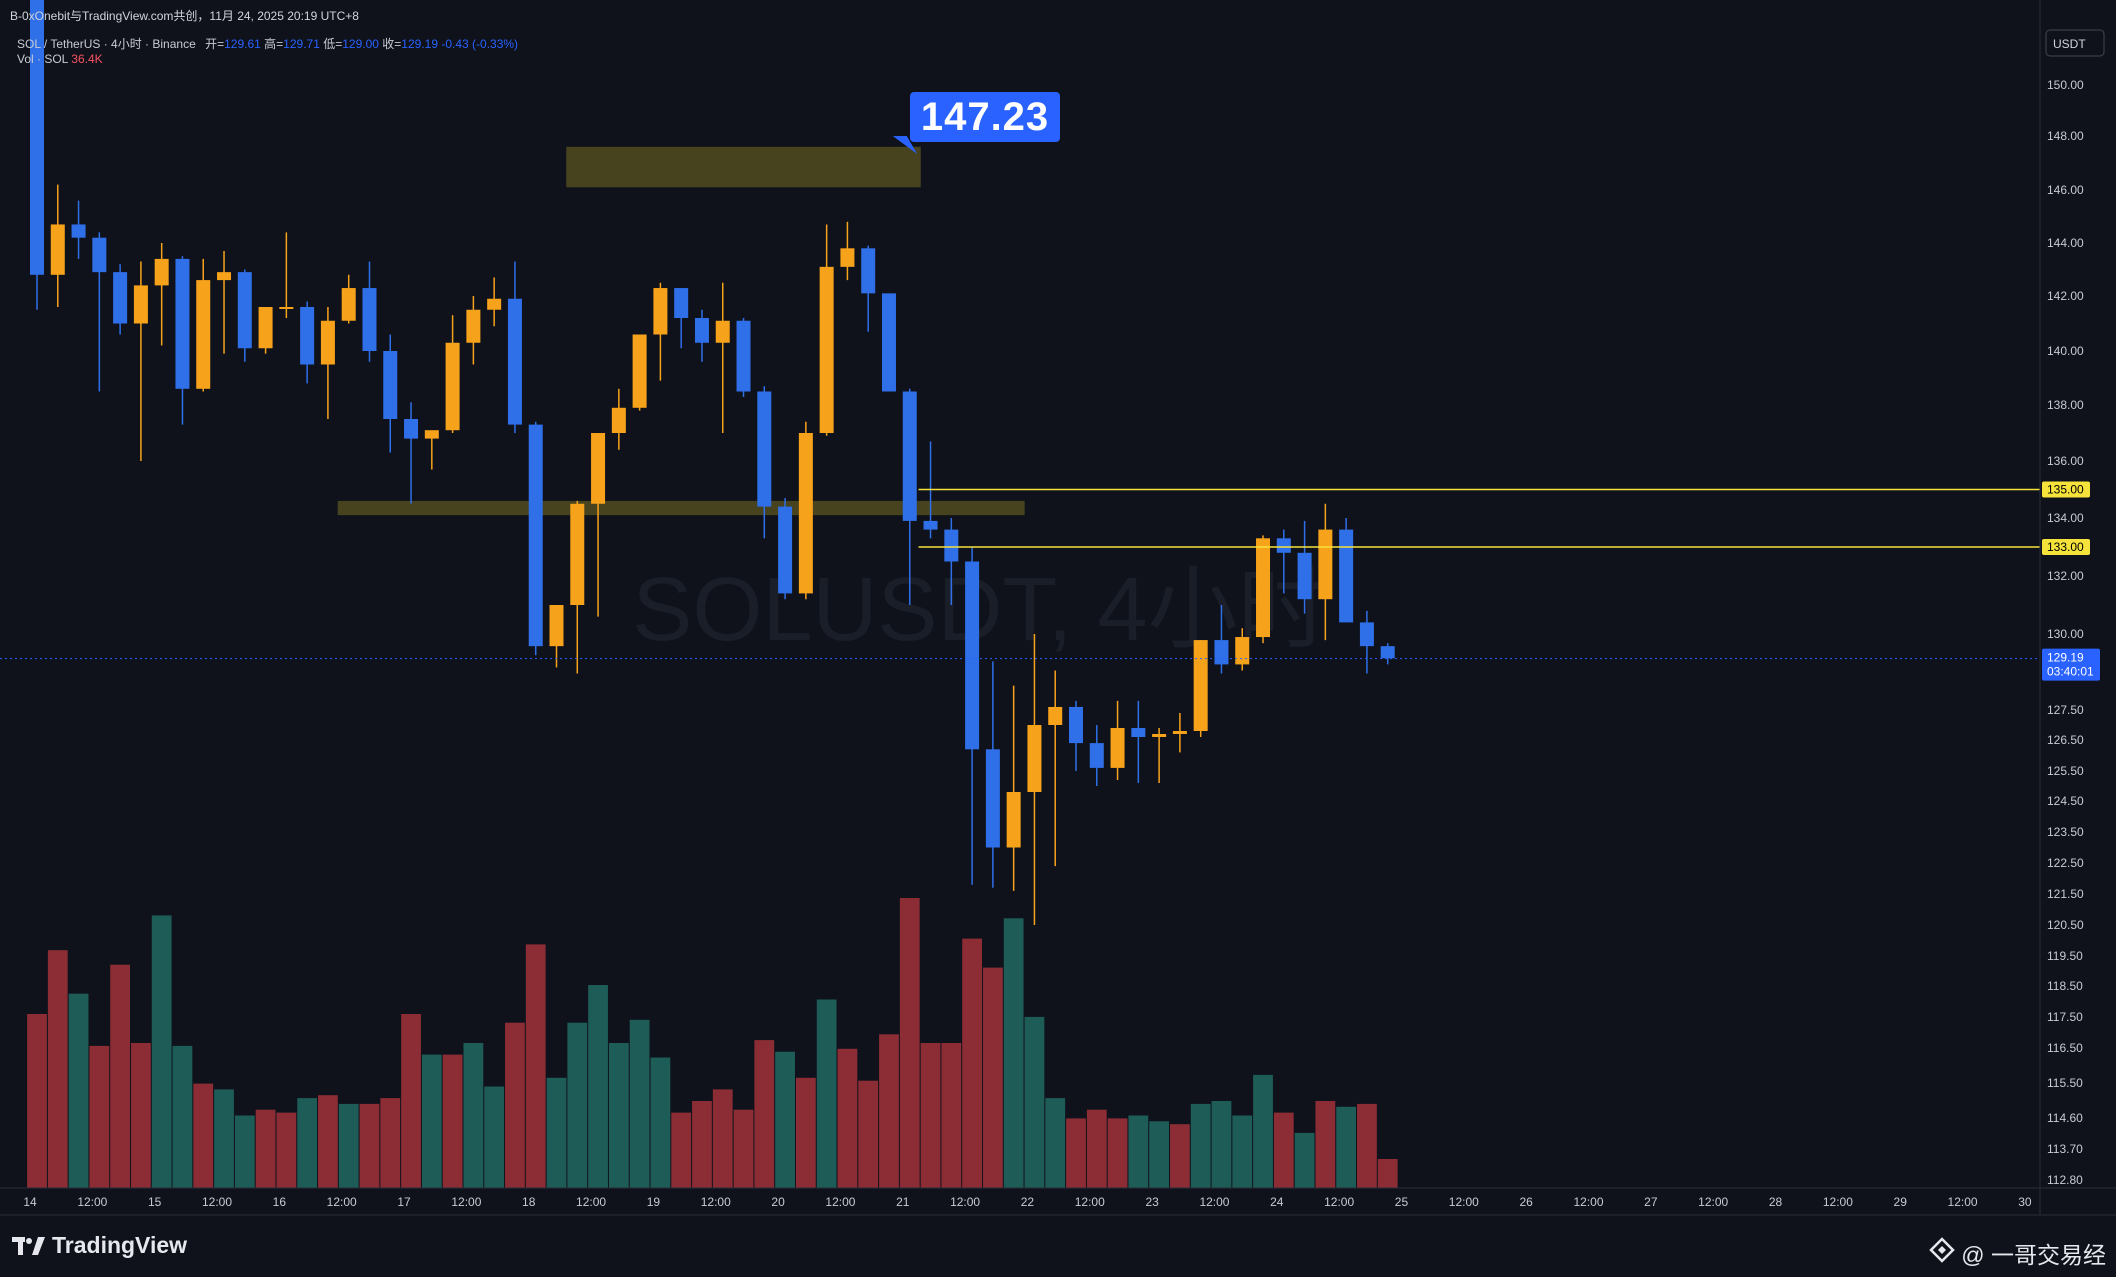 The width and height of the screenshot is (2116, 1277). What do you see at coordinates (2065, 243) in the screenshot?
I see `price-tick-label: 144.00` at bounding box center [2065, 243].